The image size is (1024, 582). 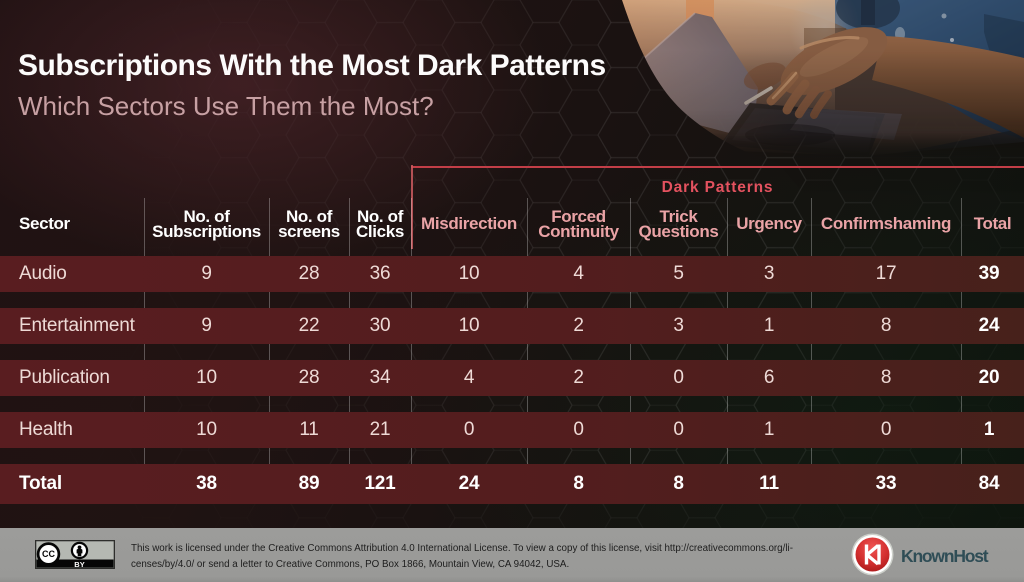 What do you see at coordinates (79, 564) in the screenshot?
I see `svg-text: BY` at bounding box center [79, 564].